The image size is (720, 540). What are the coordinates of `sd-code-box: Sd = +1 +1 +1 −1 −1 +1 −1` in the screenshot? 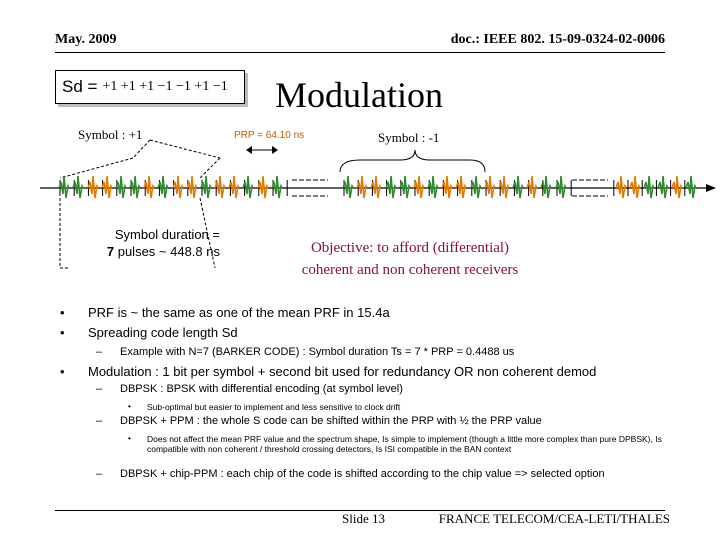 It's located at (150, 87).